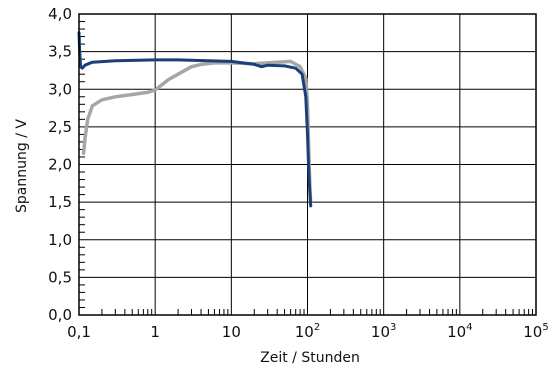  Describe the element at coordinates (22, 166) in the screenshot. I see `y-axis-title: Spannung / V` at that location.